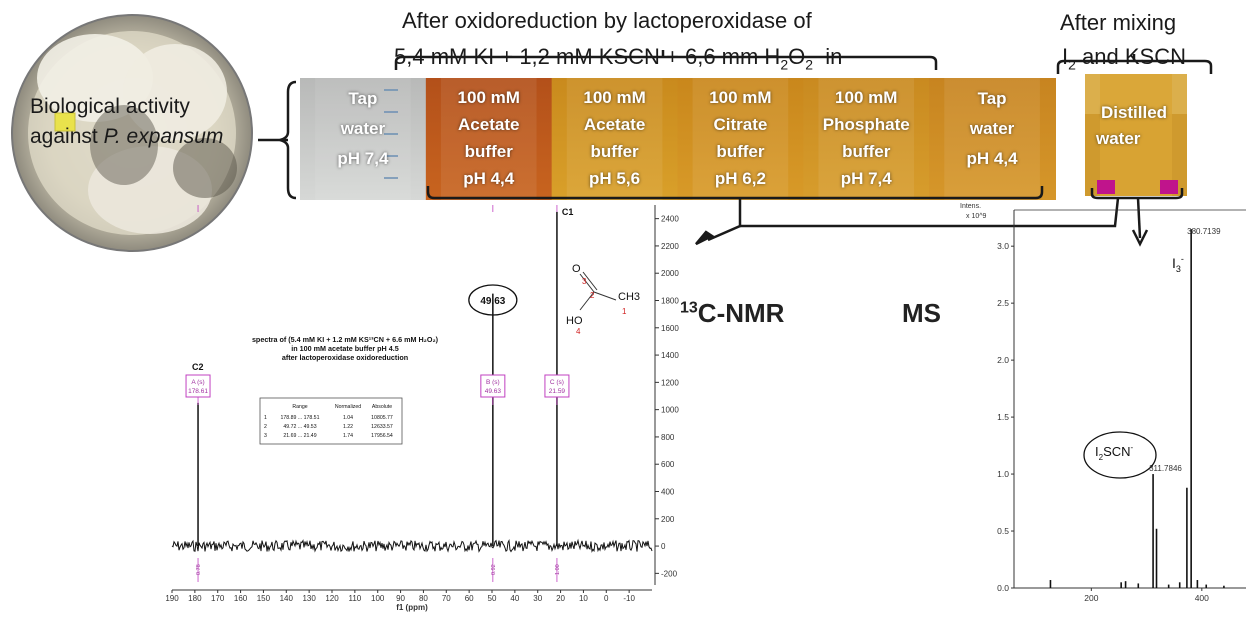  What do you see at coordinates (345, 357) in the screenshot?
I see `nmr-title-line-3: after lactoperoxidase oxidoreduction` at bounding box center [345, 357].